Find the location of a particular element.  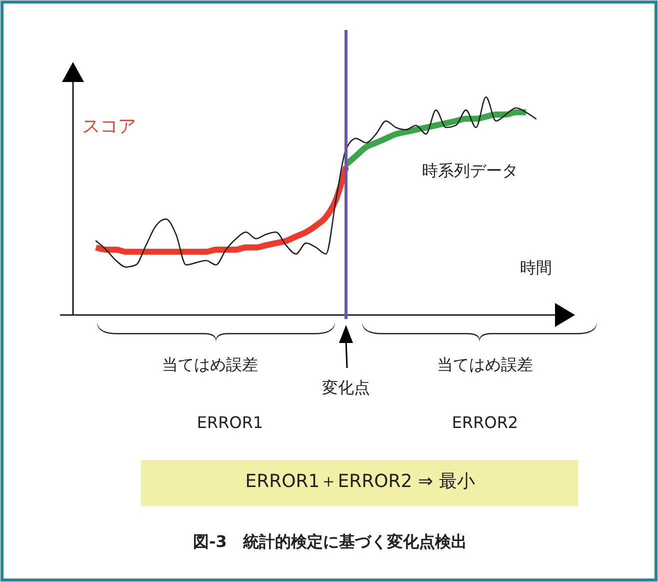

y-axis-title: スコア is located at coordinates (109, 126).